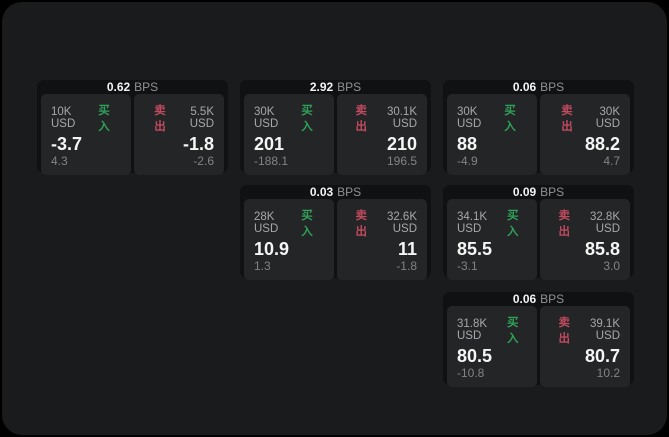  Describe the element at coordinates (401, 118) in the screenshot. I see `sell-amount: 30.1K USD` at that location.